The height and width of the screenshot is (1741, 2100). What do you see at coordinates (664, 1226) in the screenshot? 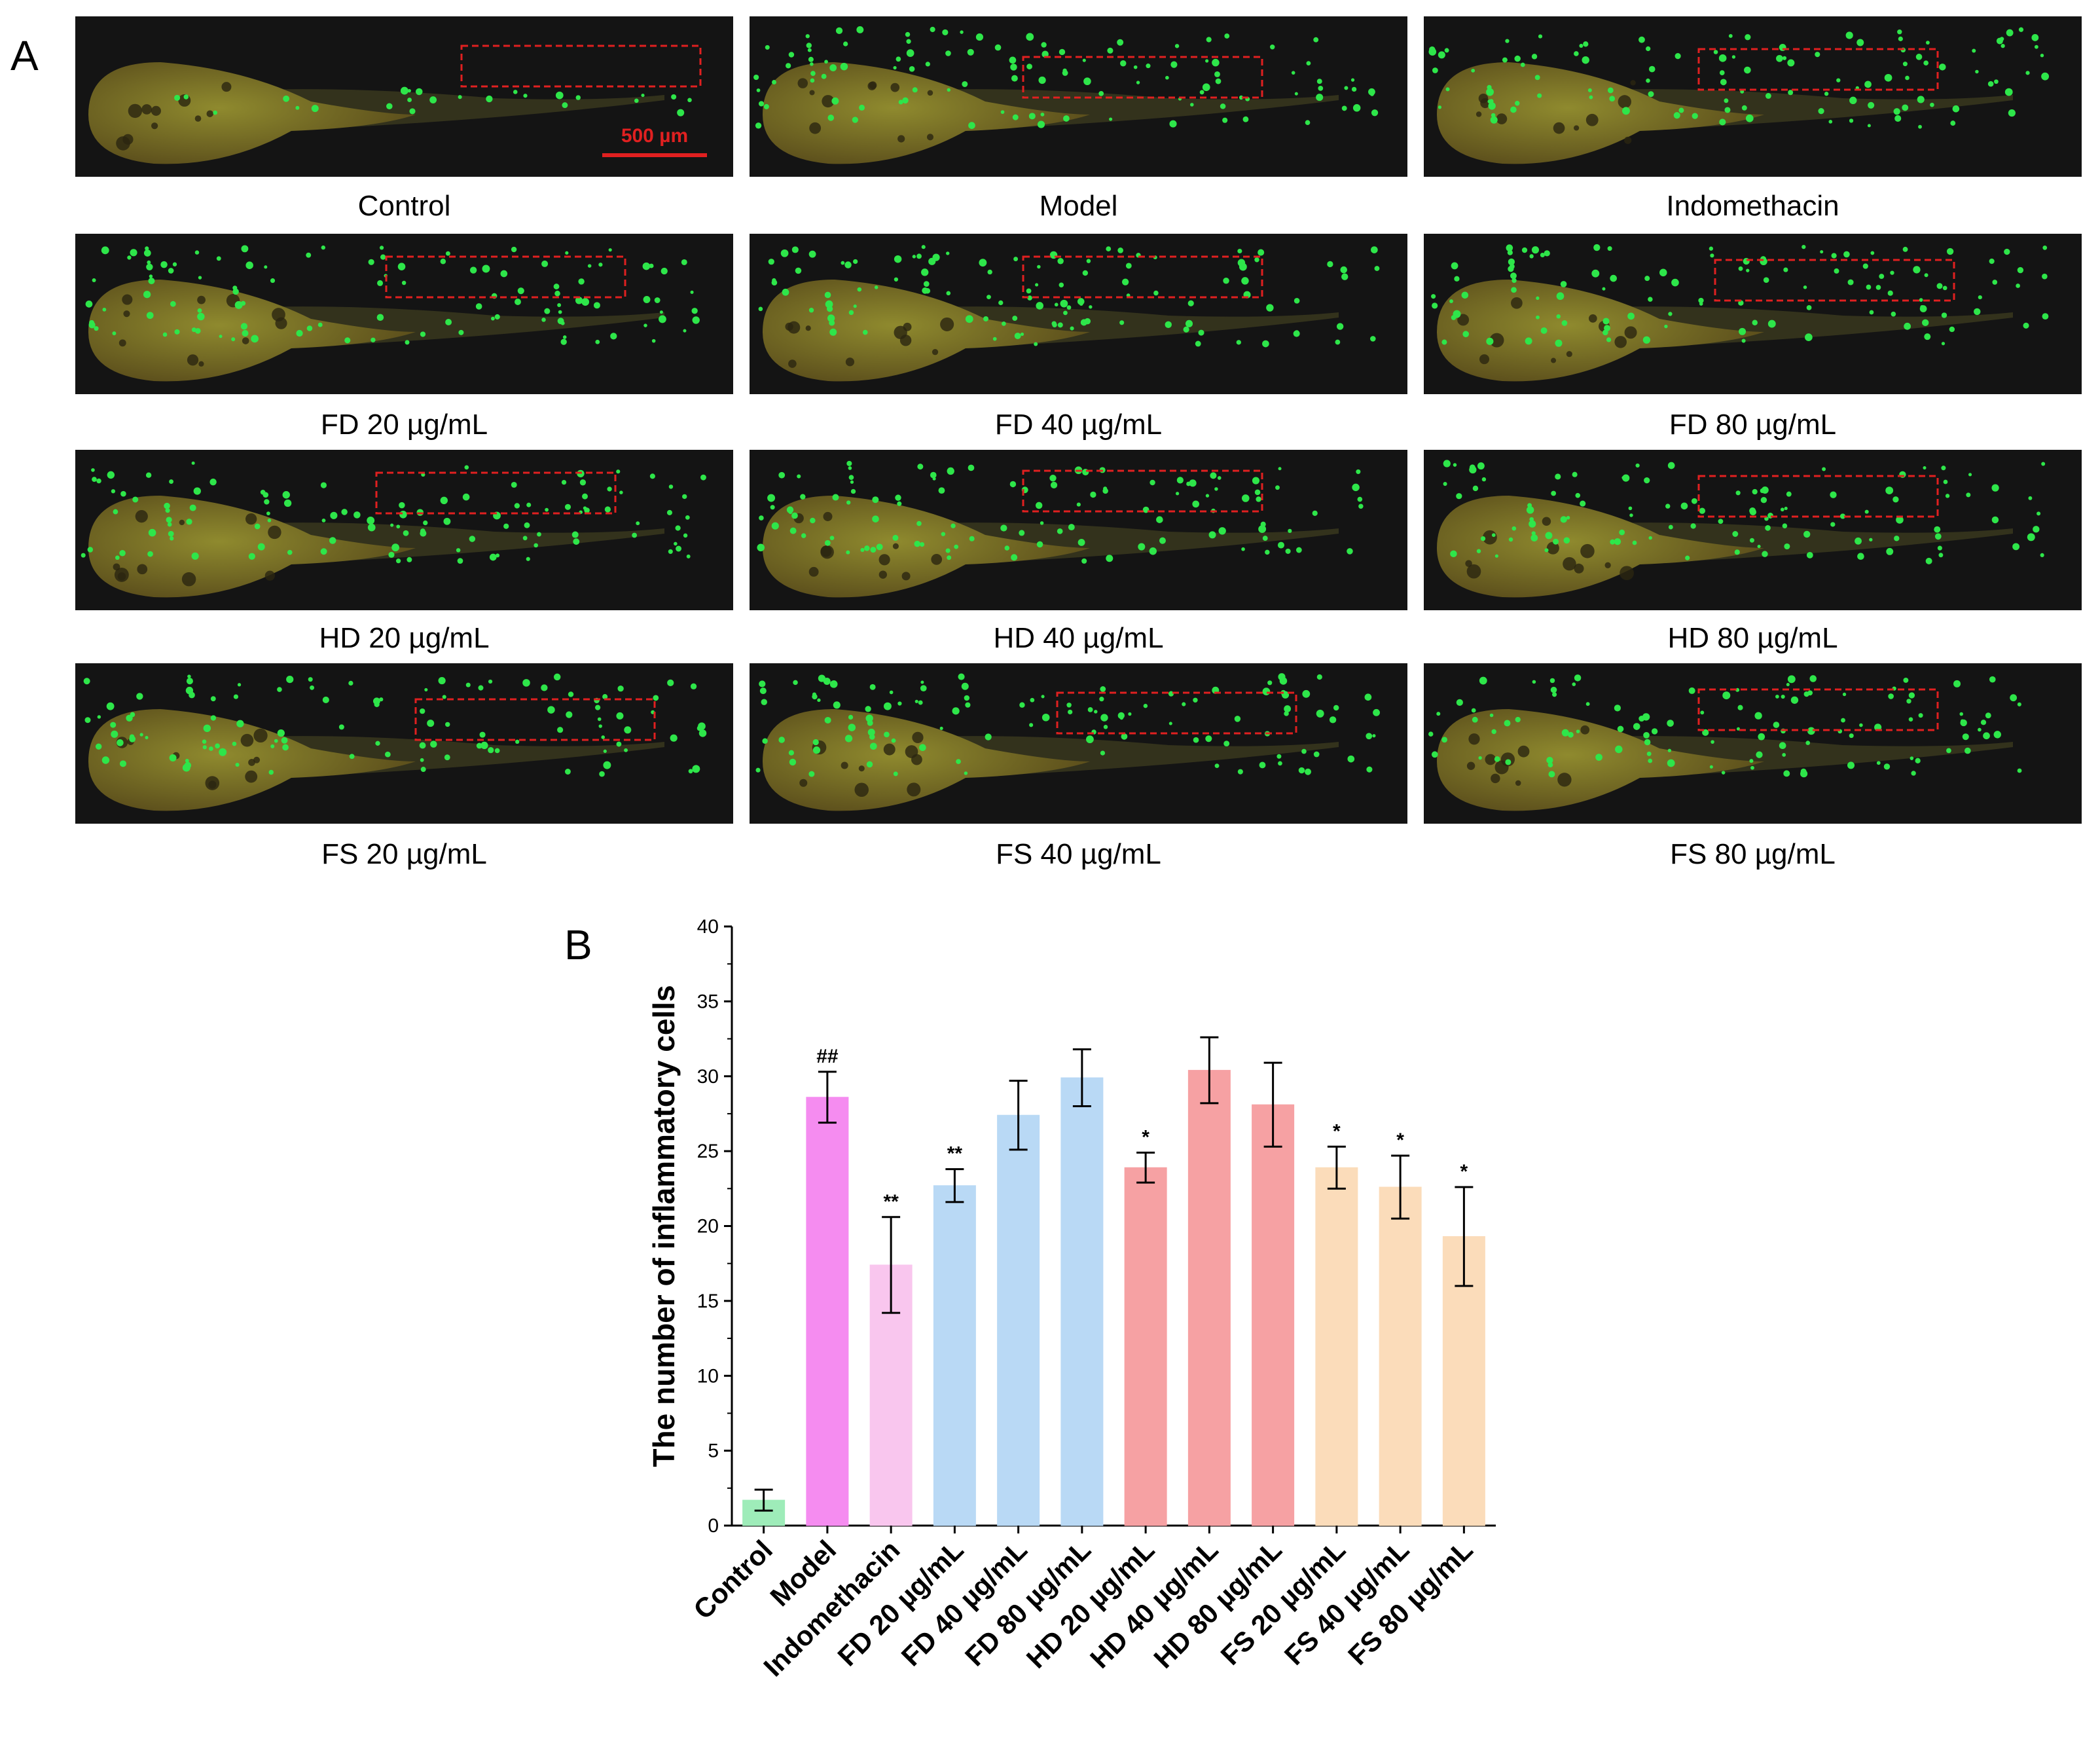
I see `y-axis-title: The number of inflammatory cells` at bounding box center [664, 1226].